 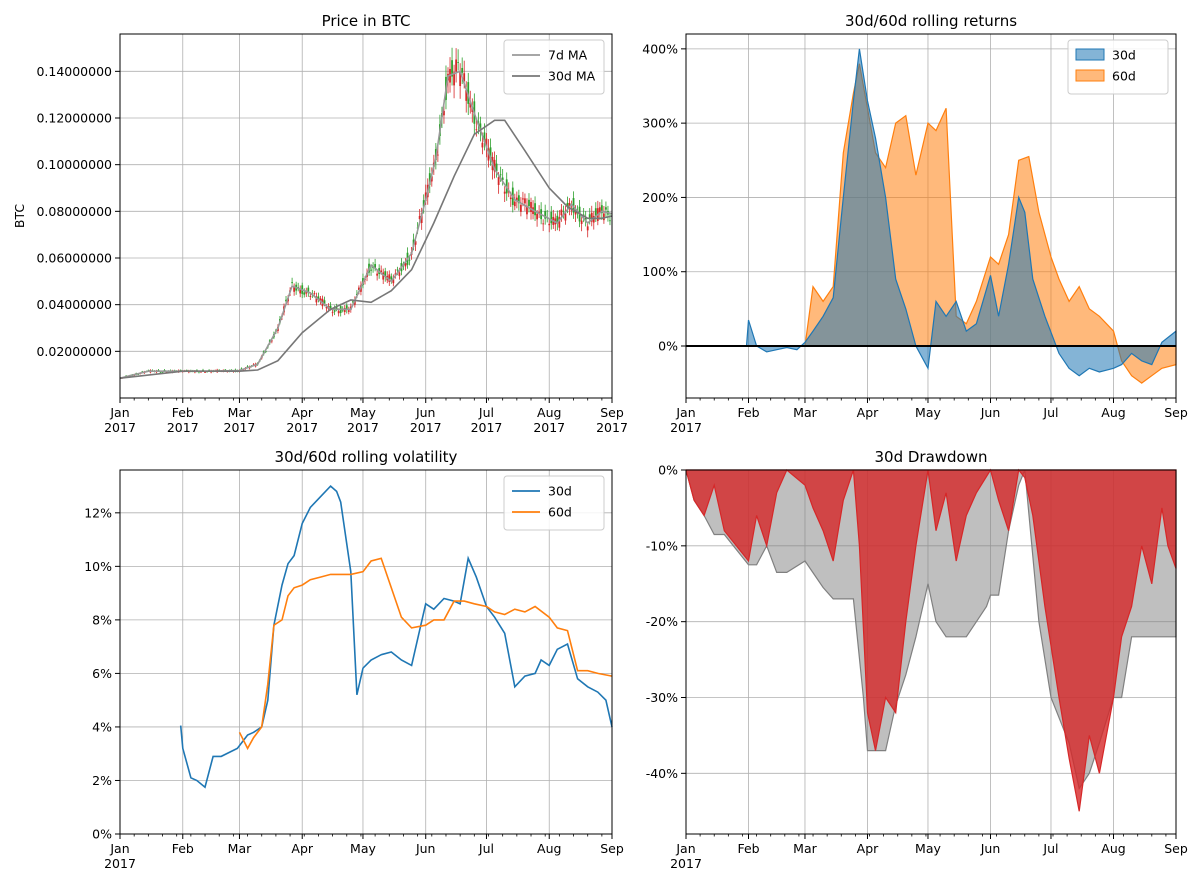 I want to click on y-tick-label: 0.12000000, so click(x=74, y=118).